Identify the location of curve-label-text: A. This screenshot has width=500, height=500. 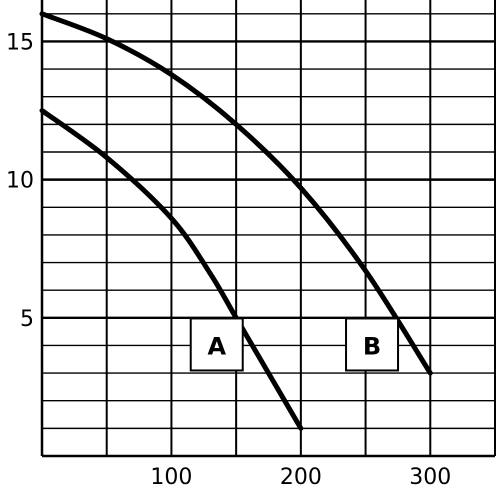
(216, 346).